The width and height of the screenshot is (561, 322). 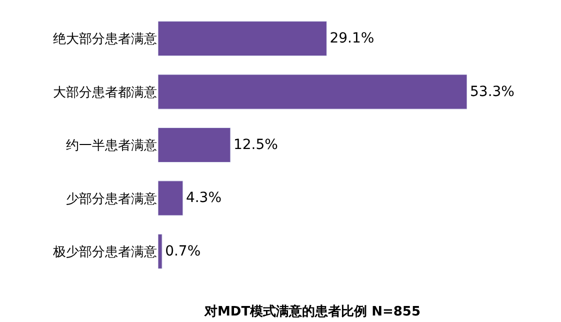 What do you see at coordinates (104, 252) in the screenshot?
I see `y-tick-label: 极少部分患者满意` at bounding box center [104, 252].